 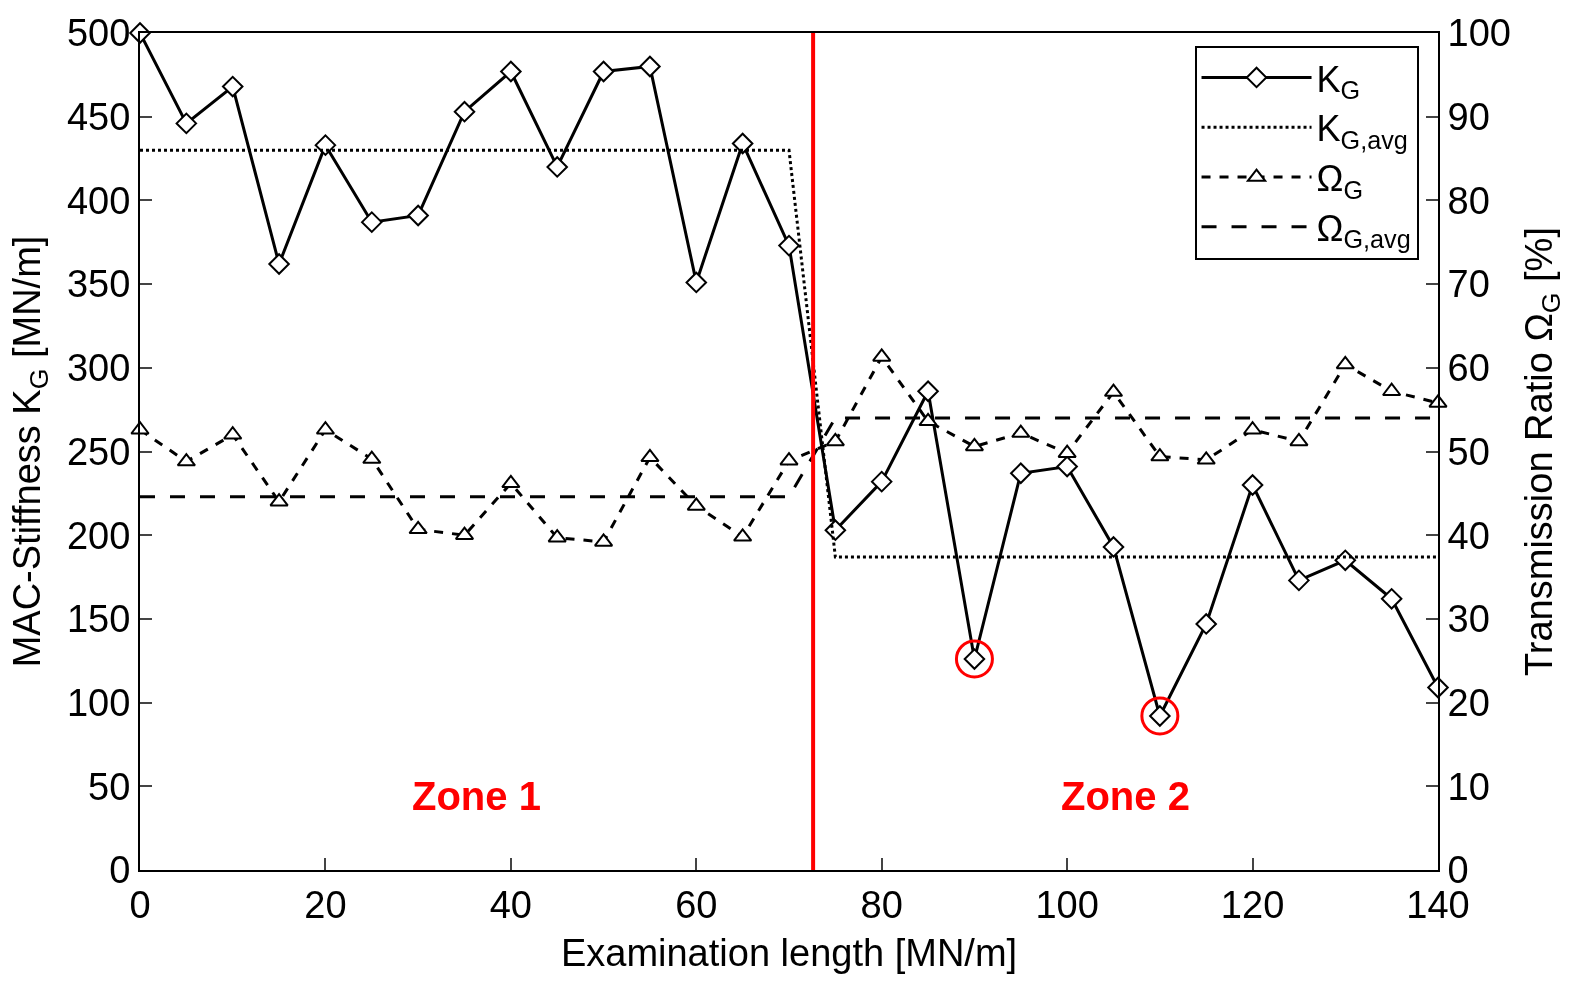 What do you see at coordinates (1362, 131) in the screenshot?
I see `legend-label: K$_{G,avg}$` at bounding box center [1362, 131].